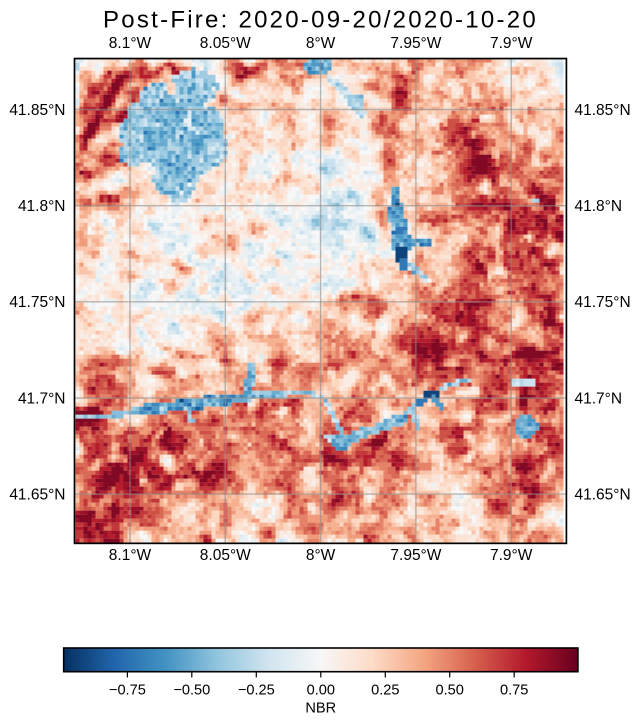 The height and width of the screenshot is (726, 640). What do you see at coordinates (191, 690) in the screenshot?
I see `svg-text: −0.50` at bounding box center [191, 690].